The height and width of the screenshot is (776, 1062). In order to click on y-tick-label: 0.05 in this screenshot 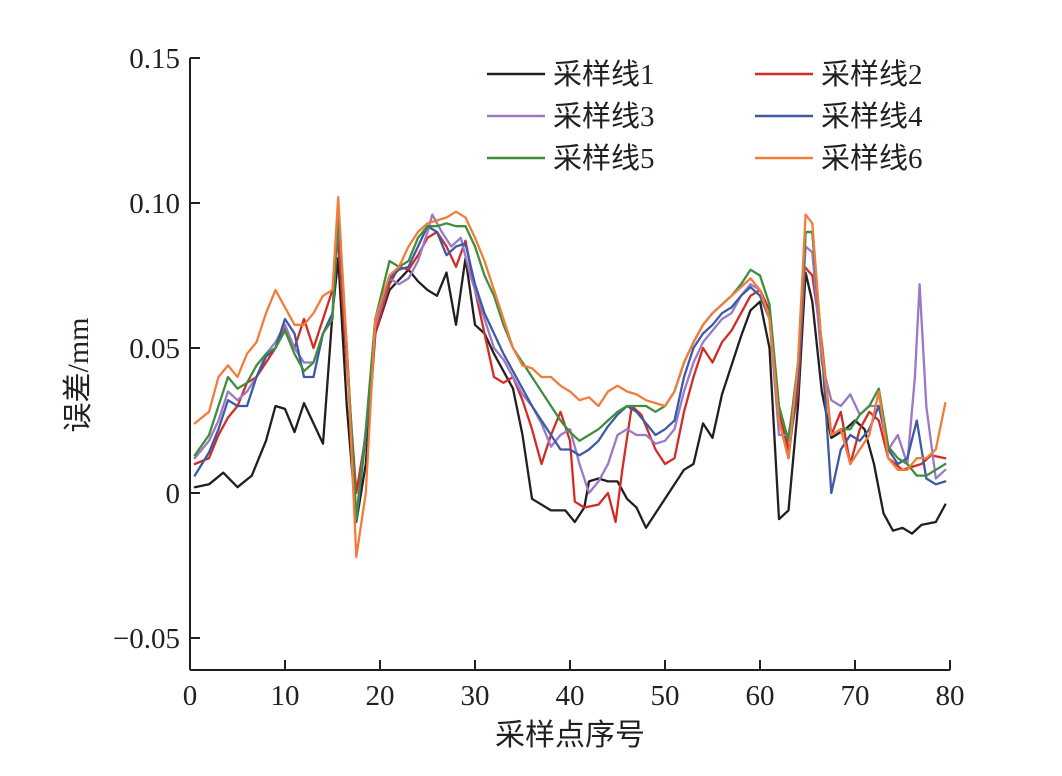, I will do `click(154, 349)`.